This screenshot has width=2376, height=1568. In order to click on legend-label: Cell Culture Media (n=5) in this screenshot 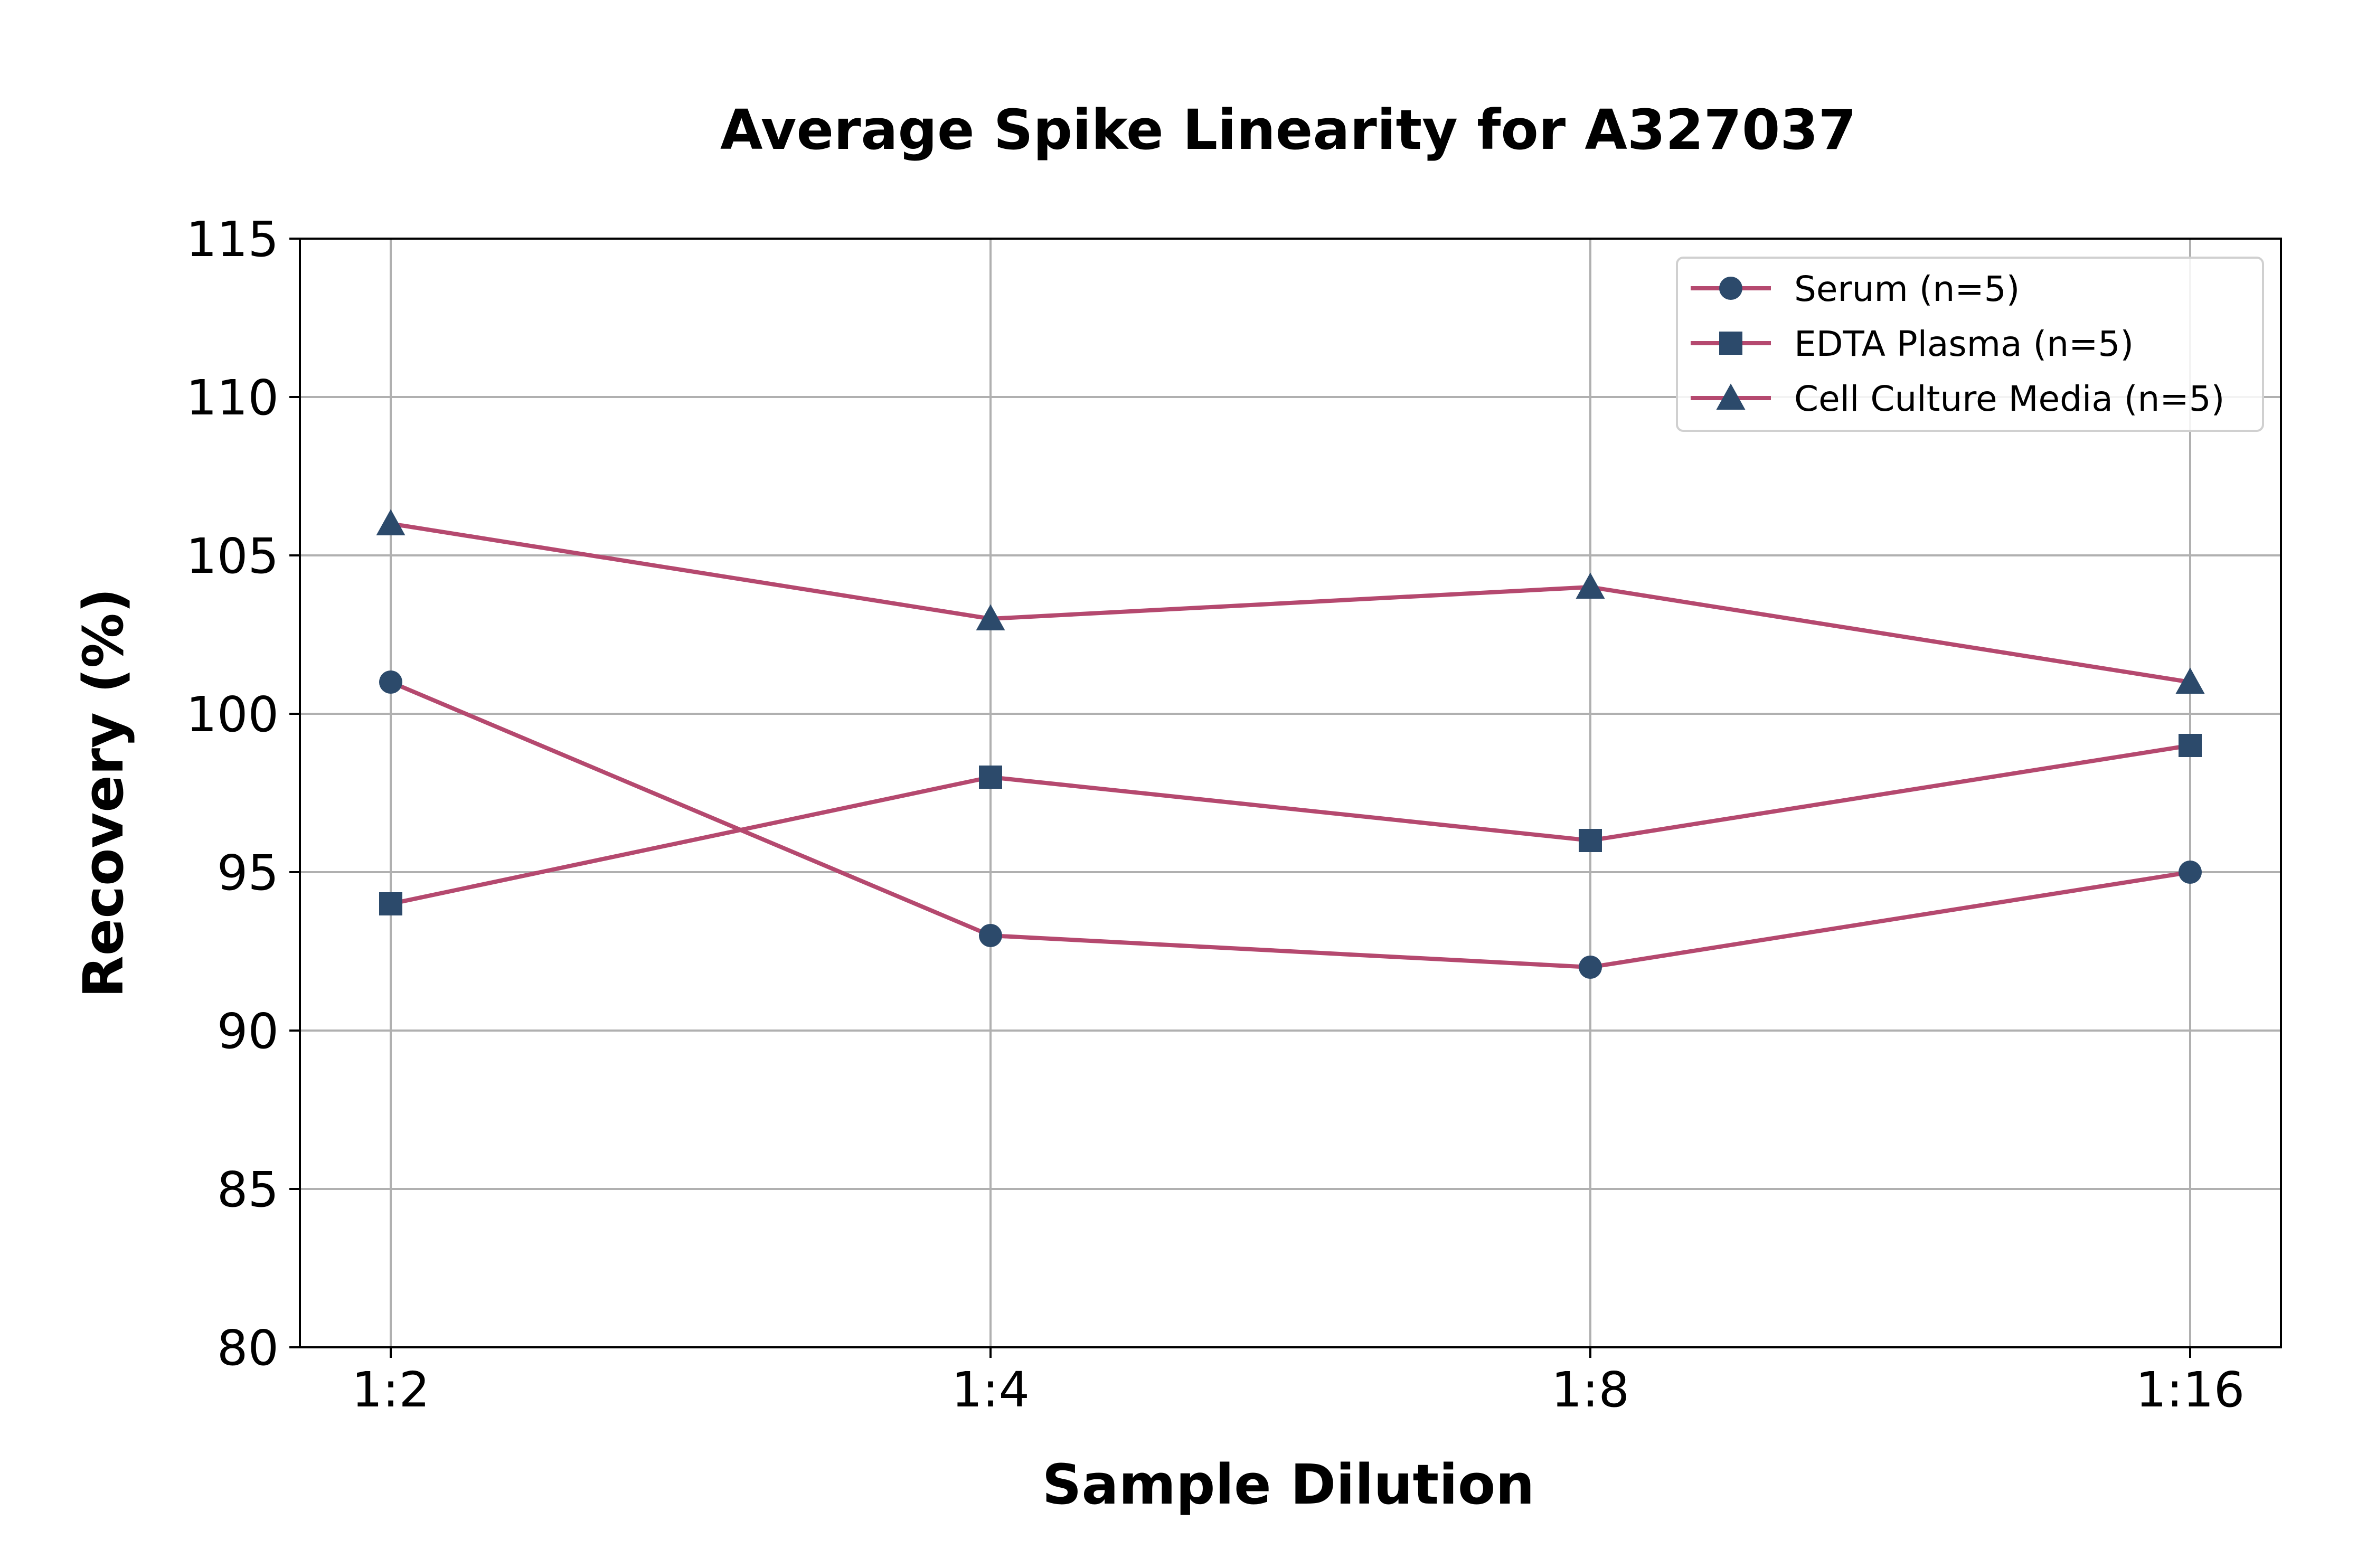, I will do `click(2009, 399)`.